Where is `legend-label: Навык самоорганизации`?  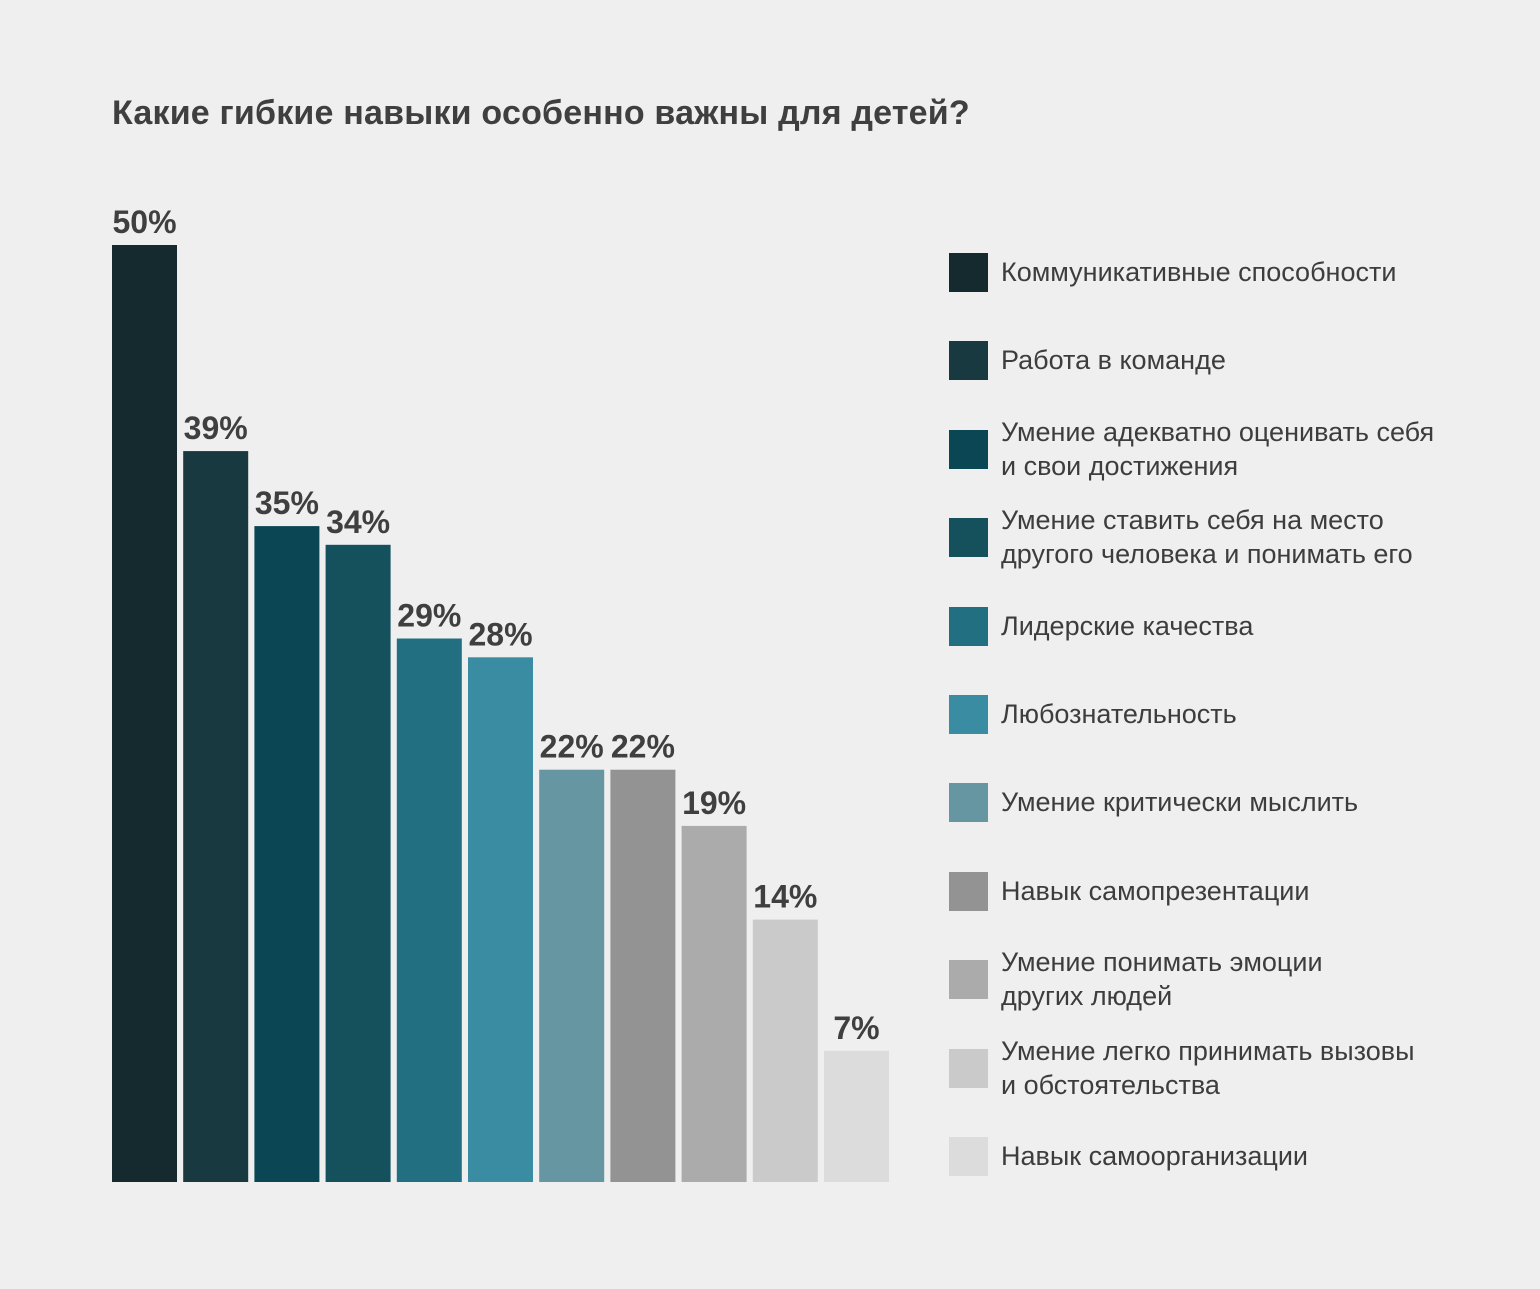
legend-label: Навык самоорганизации is located at coordinates (1154, 1156).